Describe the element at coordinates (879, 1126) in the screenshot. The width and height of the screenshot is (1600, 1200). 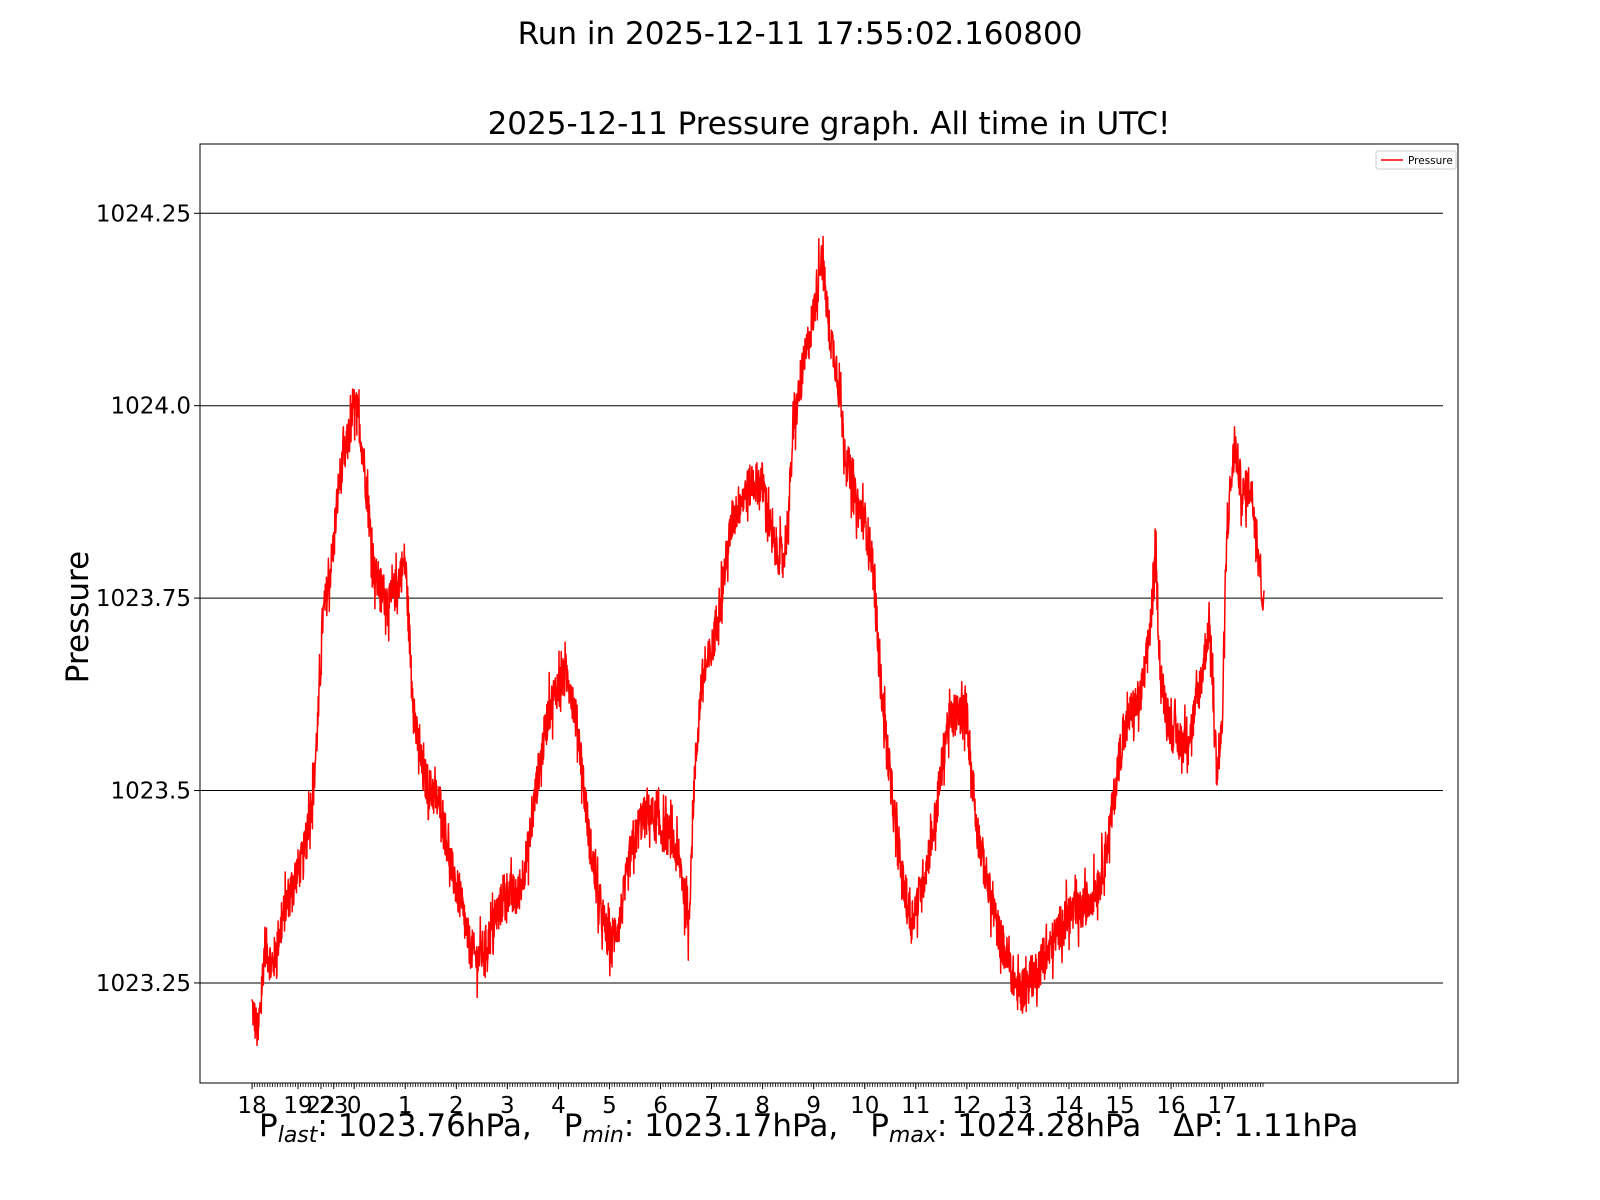
I see `p-max-symbol: P` at that location.